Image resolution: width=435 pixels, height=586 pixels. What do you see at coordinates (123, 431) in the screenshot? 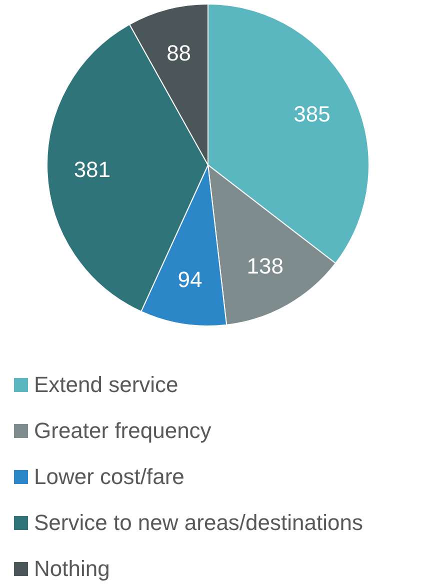
I see `legend-label: Greater frequency` at bounding box center [123, 431].